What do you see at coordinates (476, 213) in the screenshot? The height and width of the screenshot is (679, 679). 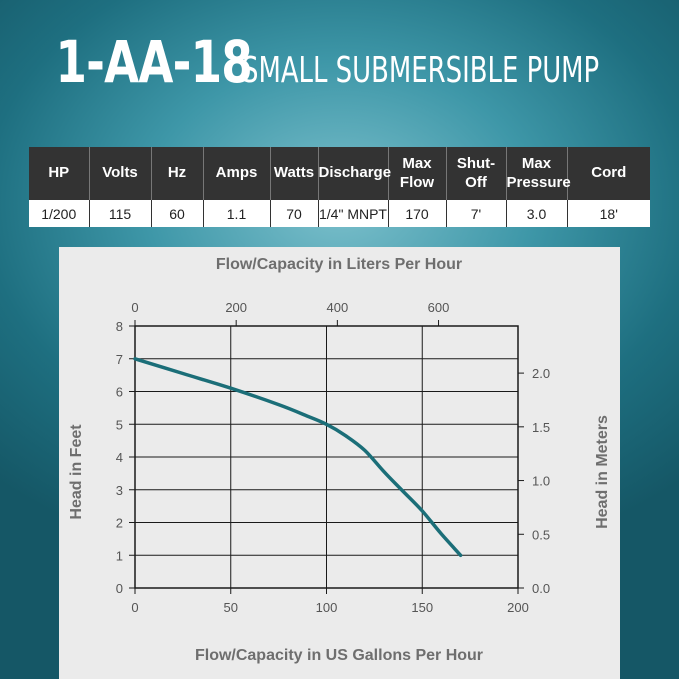 I see `spec-value-shut-off: 7'` at bounding box center [476, 213].